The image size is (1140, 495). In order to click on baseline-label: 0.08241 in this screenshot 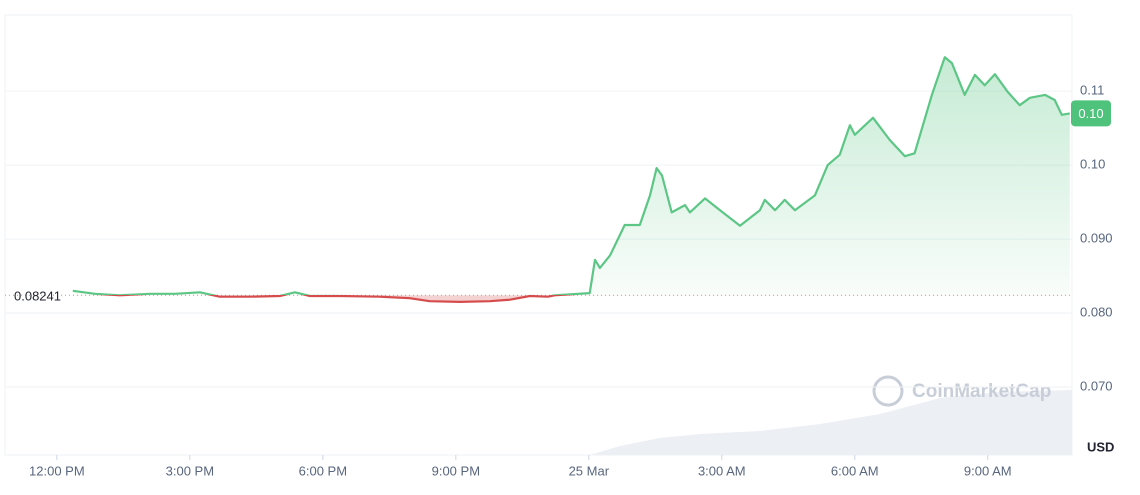, I will do `click(37, 296)`.